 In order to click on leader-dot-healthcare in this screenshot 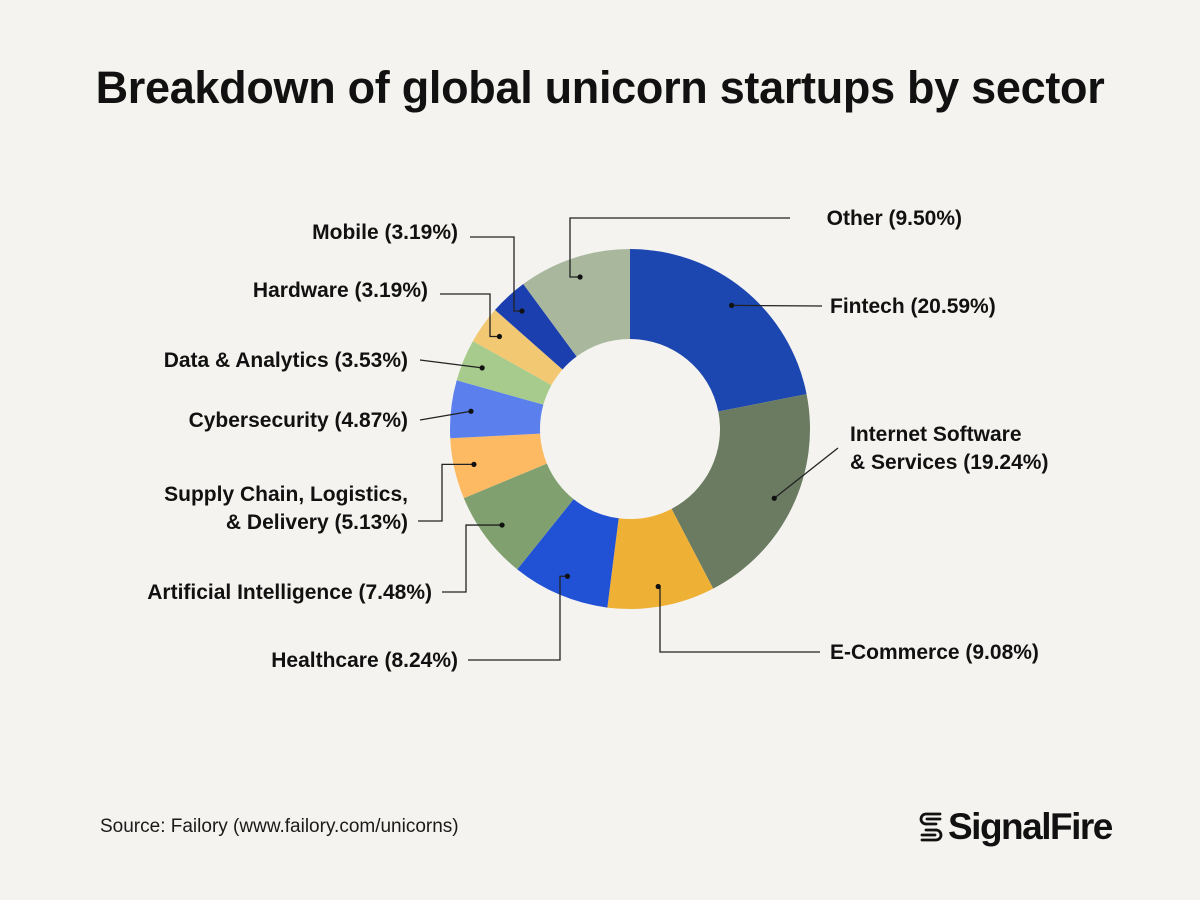, I will do `click(567, 576)`.